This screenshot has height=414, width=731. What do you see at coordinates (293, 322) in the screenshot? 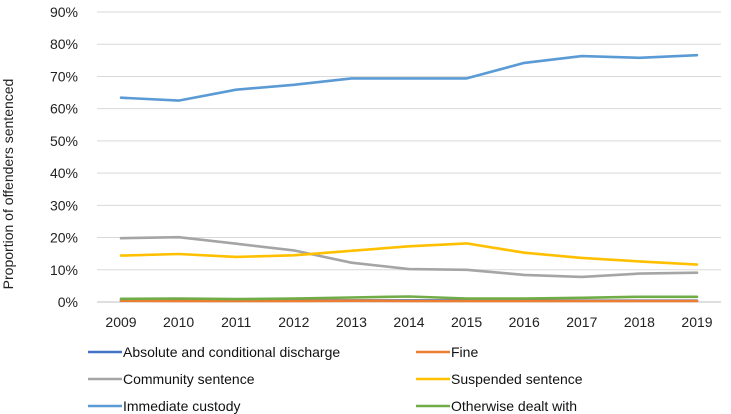
I see `x-tick-label: 2012` at bounding box center [293, 322].